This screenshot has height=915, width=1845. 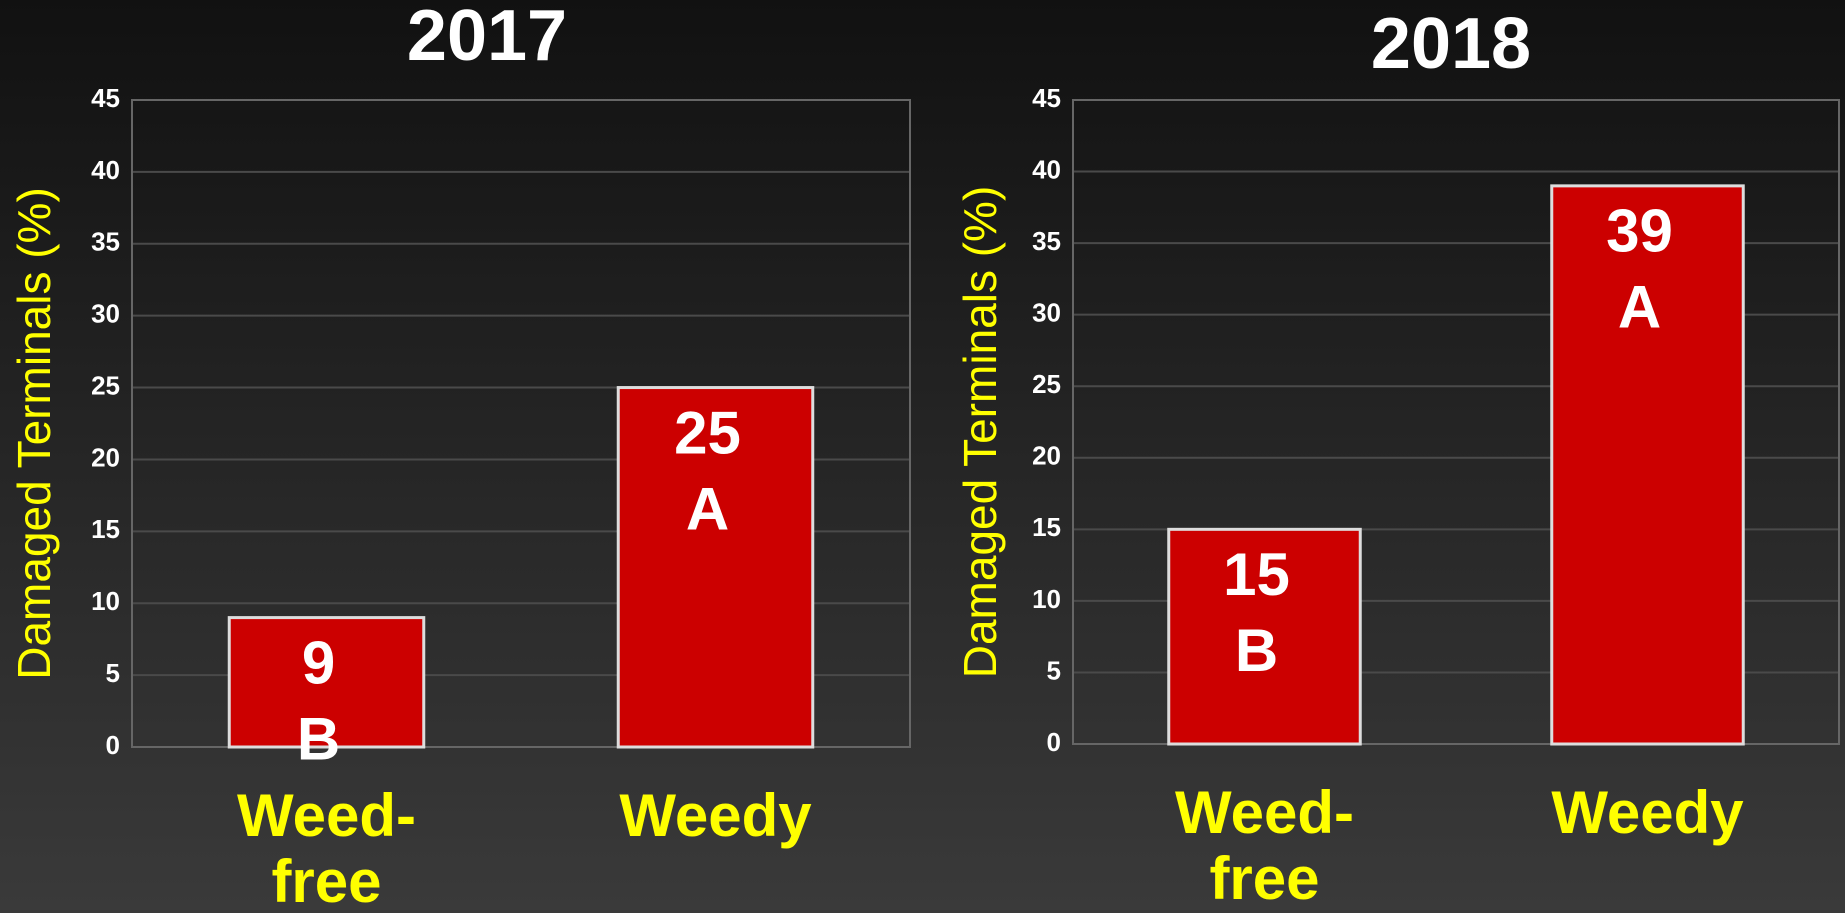 I want to click on value-label: 9, so click(x=318, y=662).